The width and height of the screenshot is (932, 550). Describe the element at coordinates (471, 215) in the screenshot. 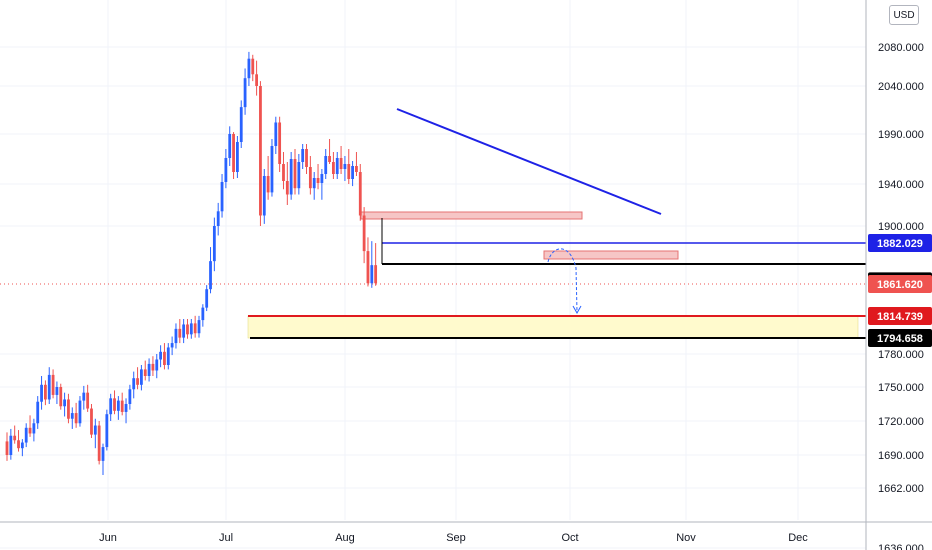

I see `resistance-box` at that location.